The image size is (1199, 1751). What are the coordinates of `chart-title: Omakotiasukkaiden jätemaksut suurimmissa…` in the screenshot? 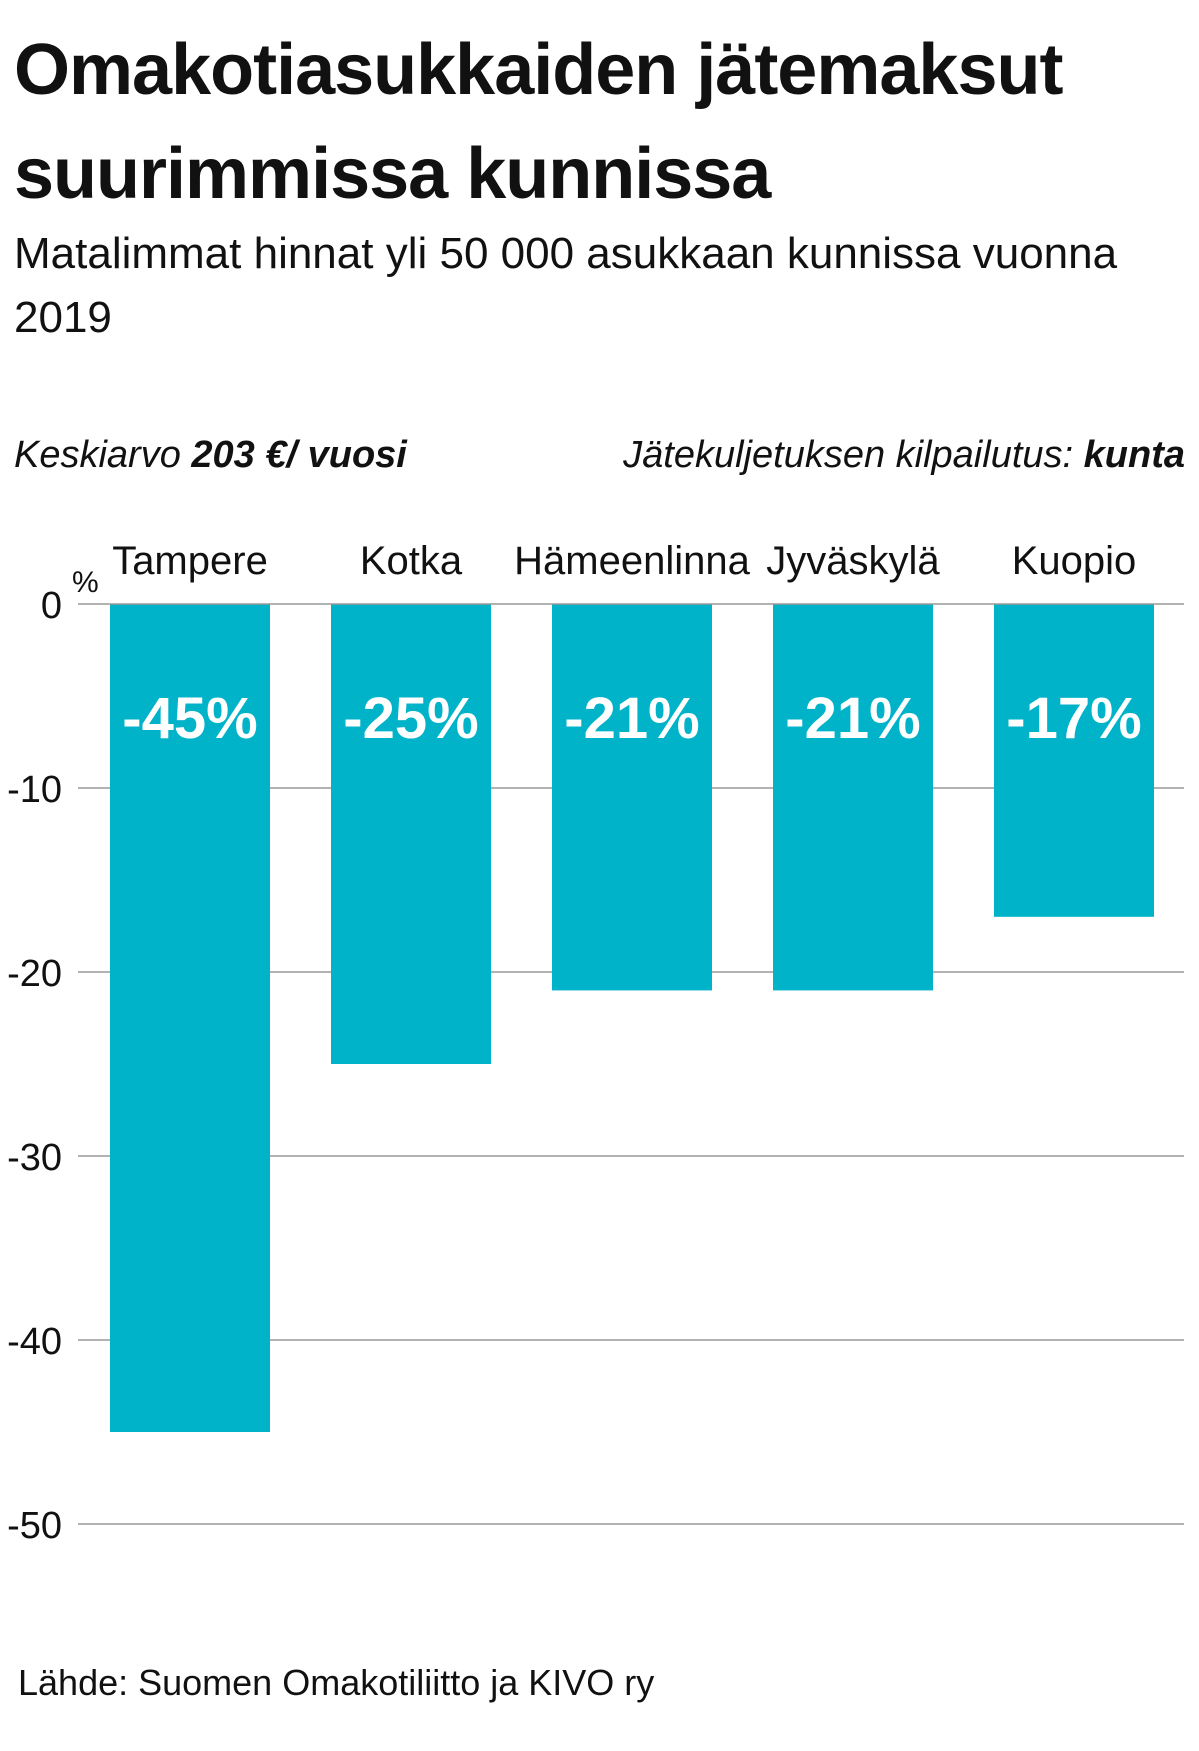 It's located at (538, 122).